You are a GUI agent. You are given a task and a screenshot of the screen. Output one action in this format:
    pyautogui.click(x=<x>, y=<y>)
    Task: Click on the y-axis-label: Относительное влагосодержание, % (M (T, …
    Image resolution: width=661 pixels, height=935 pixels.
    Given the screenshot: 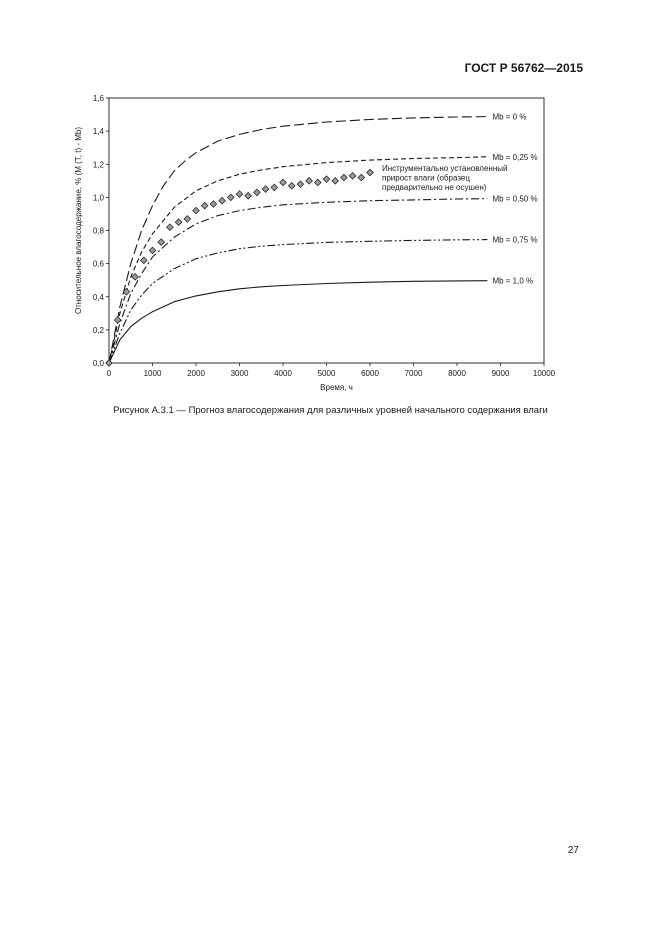 What is the action you would take?
    pyautogui.click(x=78, y=220)
    